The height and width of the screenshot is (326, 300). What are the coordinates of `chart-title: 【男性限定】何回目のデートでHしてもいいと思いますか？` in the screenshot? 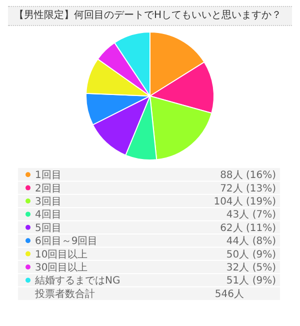 It's located at (150, 16).